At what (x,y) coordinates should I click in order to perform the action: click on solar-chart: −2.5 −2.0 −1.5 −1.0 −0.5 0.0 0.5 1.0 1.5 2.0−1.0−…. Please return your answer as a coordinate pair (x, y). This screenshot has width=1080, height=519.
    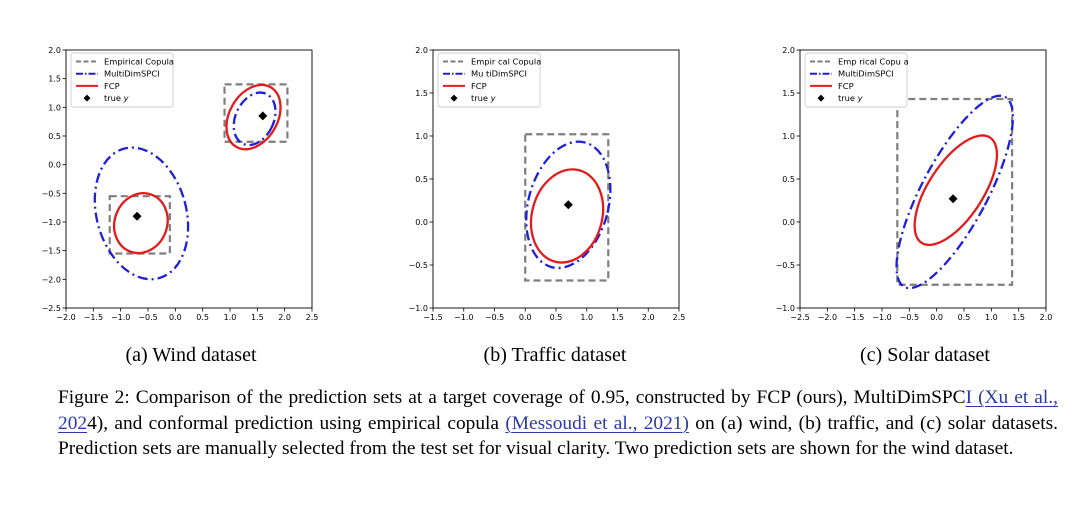
    Looking at the image, I should click on (914, 184).